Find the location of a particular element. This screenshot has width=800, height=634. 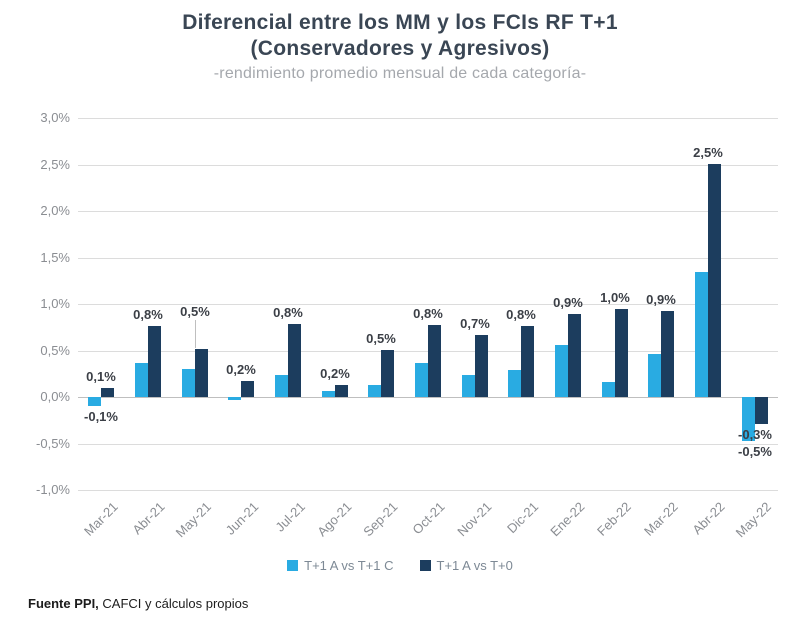

bar-value-label: 0,1% is located at coordinates (101, 376).